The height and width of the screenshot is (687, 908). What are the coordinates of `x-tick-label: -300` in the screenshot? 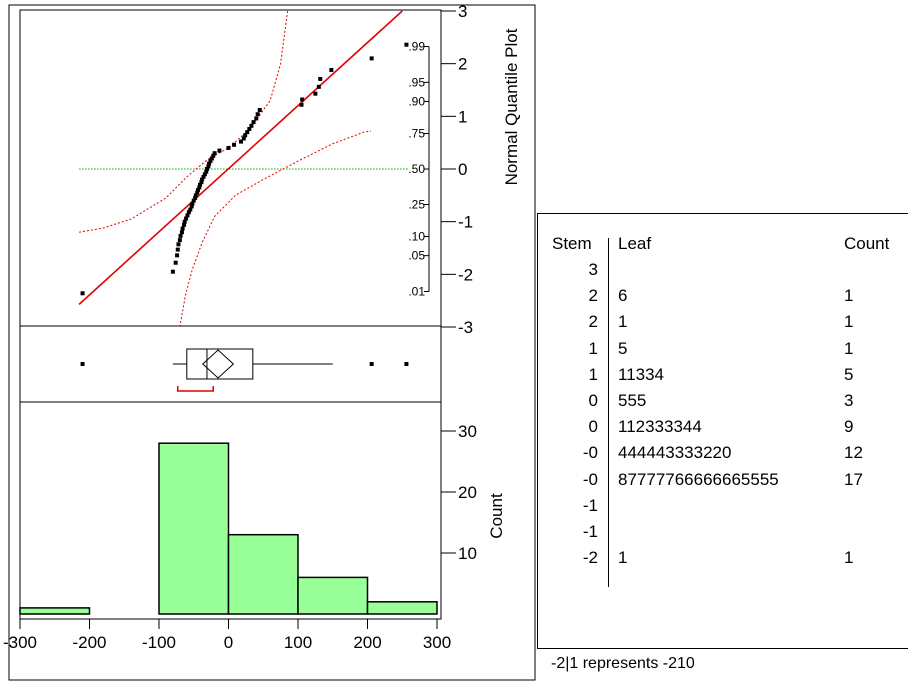 It's located at (20, 642).